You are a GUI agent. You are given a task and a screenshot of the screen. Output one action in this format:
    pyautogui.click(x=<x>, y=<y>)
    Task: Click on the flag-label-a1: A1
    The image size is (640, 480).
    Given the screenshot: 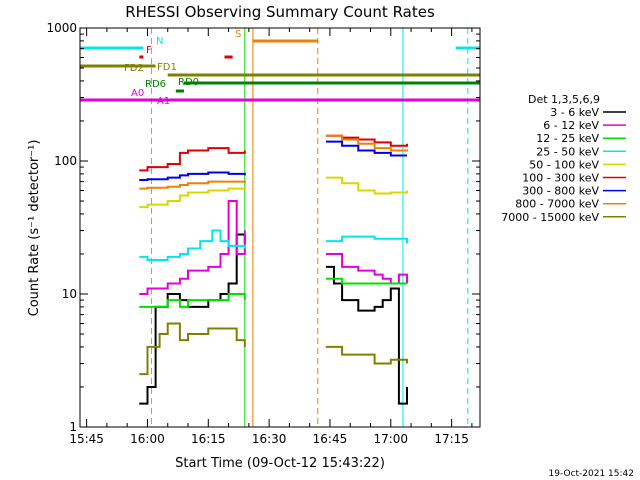 What is the action you would take?
    pyautogui.click(x=163, y=101)
    